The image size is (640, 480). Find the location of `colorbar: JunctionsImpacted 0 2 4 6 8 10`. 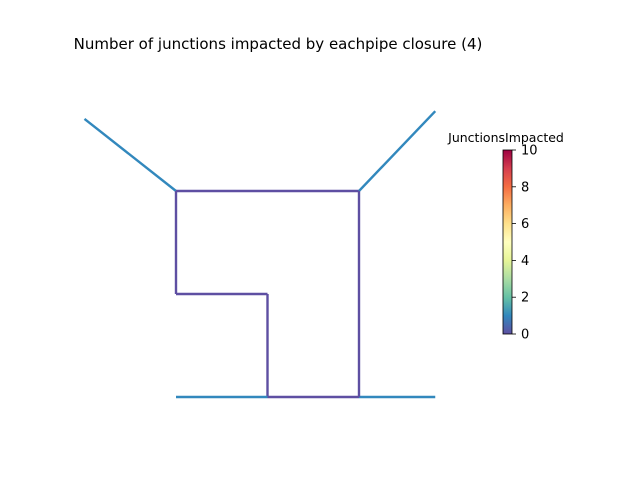

colorbar: JunctionsImpacted 0 2 4 6 8 10 is located at coordinates (505, 236).